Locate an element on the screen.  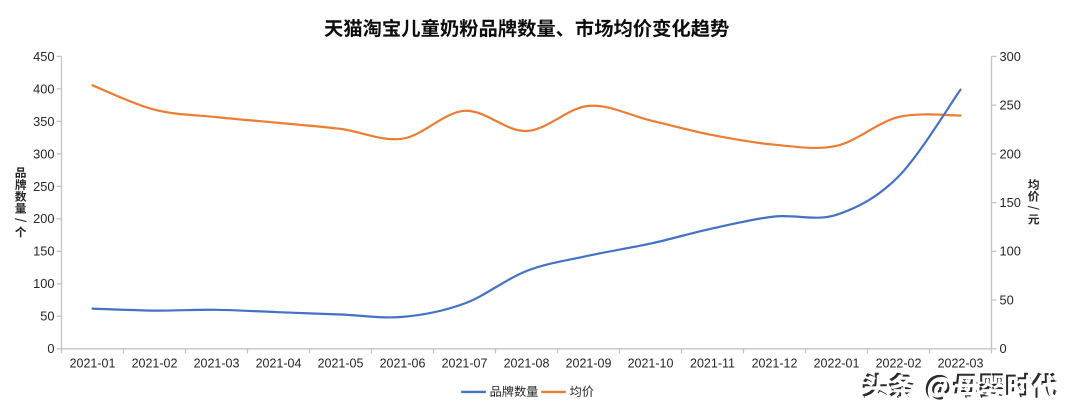
svg-text: 450 is located at coordinates (43, 56).